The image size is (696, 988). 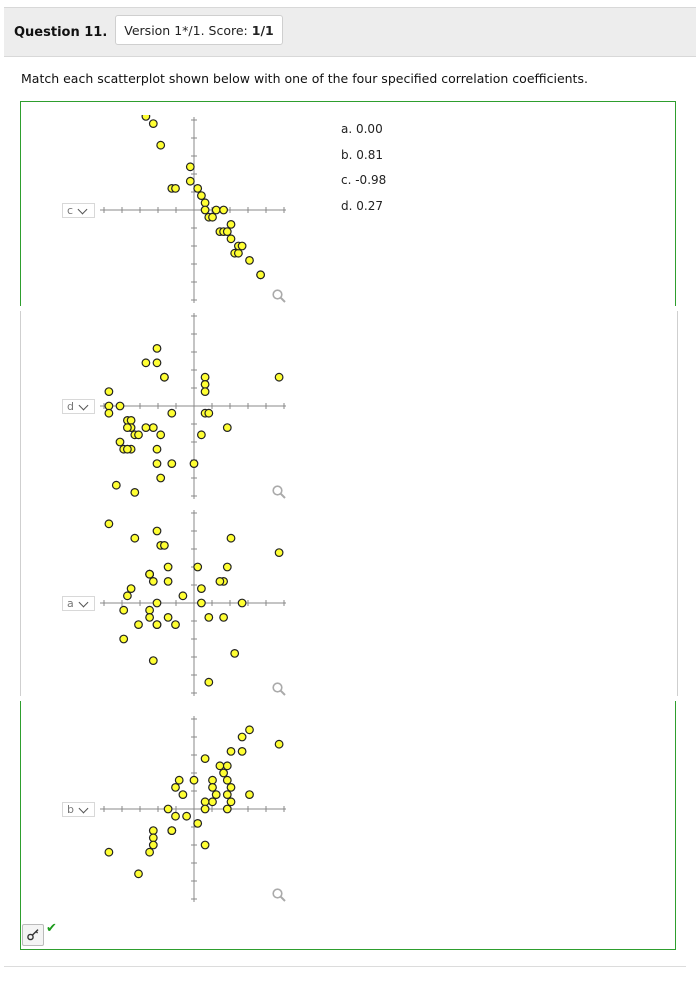 I want to click on plot3-answer-select: a, so click(x=78, y=603).